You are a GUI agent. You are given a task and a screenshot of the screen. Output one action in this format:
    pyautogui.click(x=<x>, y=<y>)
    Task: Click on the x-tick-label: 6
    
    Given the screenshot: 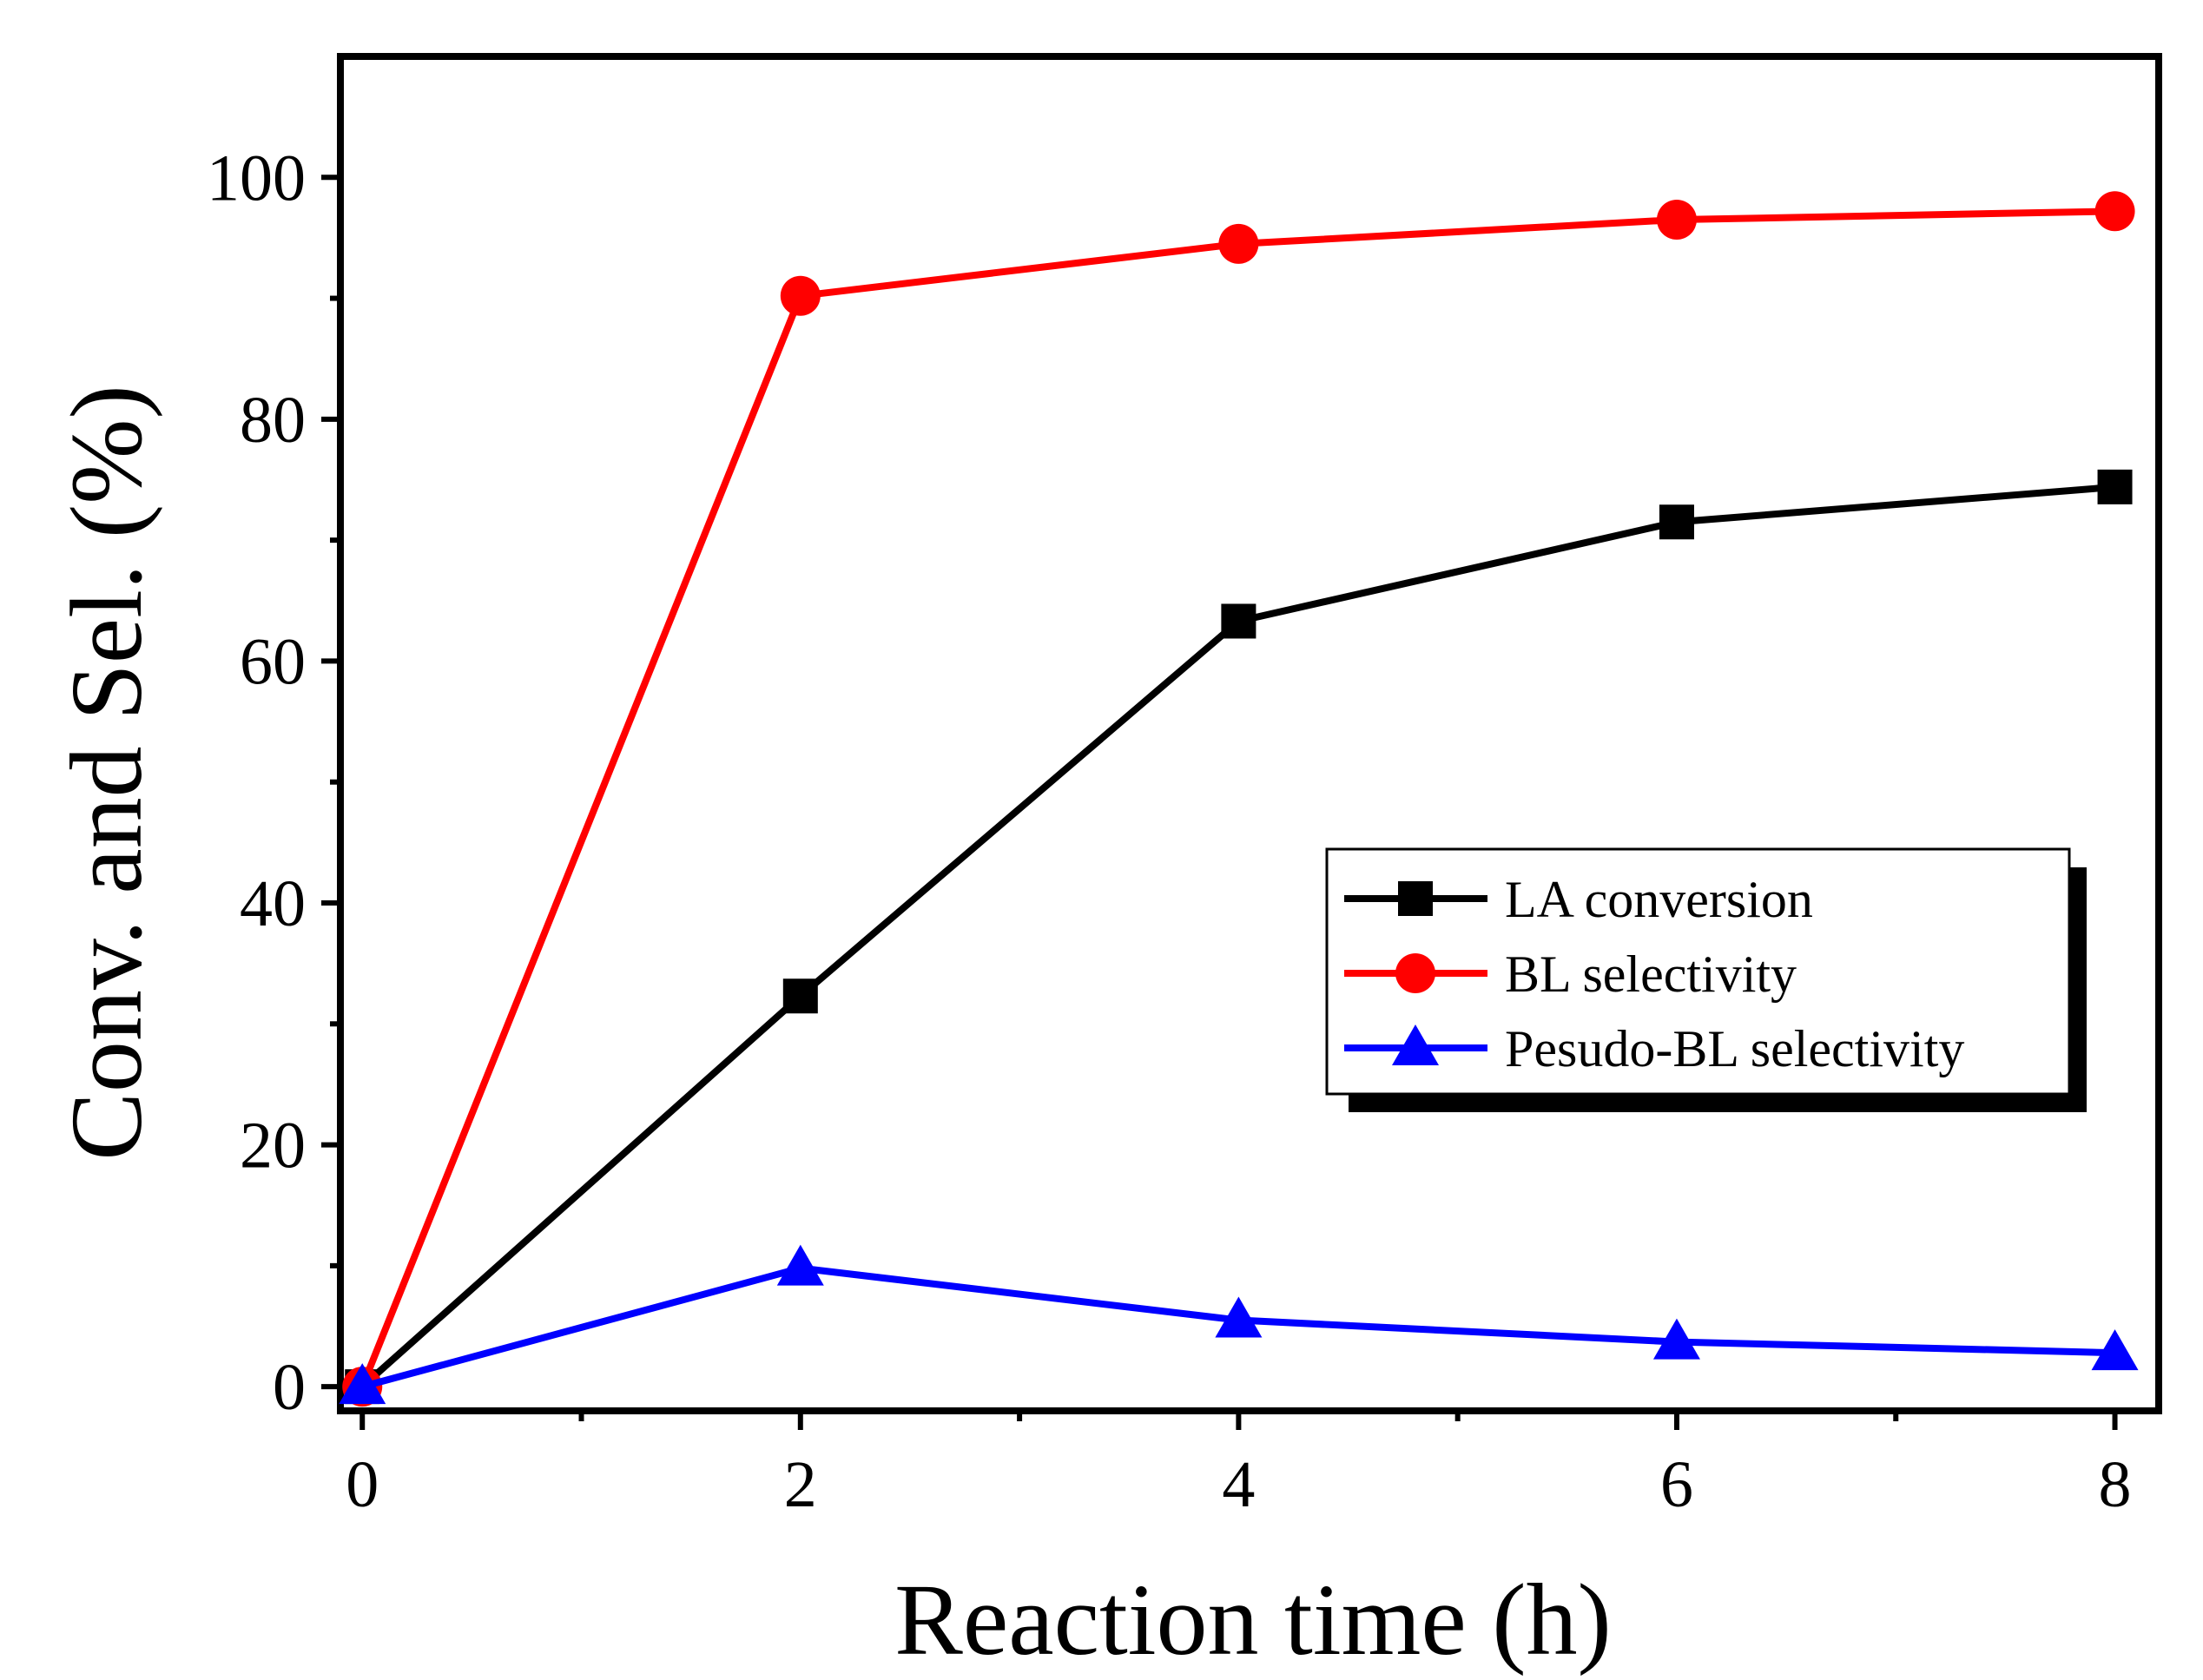 What is the action you would take?
    pyautogui.click(x=1676, y=1484)
    